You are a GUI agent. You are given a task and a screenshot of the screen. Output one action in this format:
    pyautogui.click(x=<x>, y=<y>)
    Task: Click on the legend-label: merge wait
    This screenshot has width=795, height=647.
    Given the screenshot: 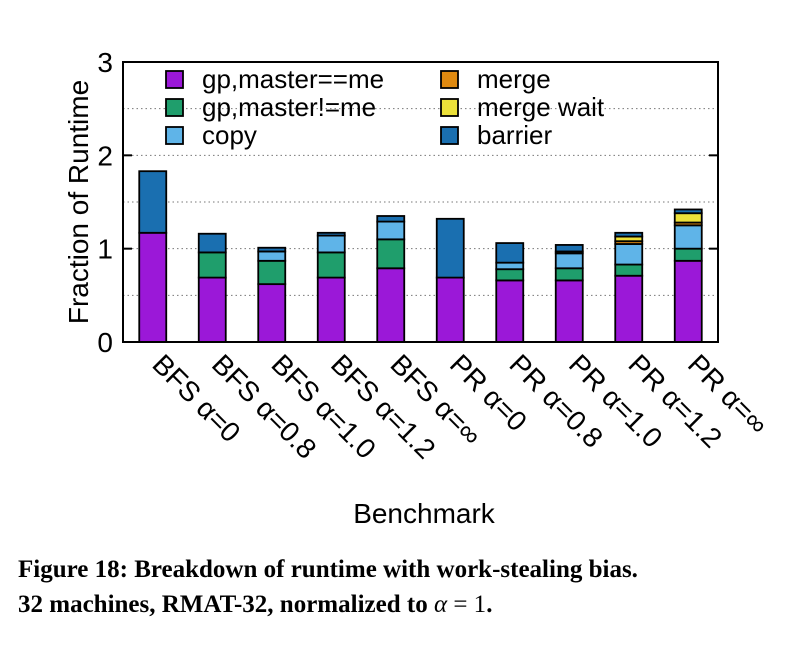 What is the action you would take?
    pyautogui.click(x=541, y=107)
    